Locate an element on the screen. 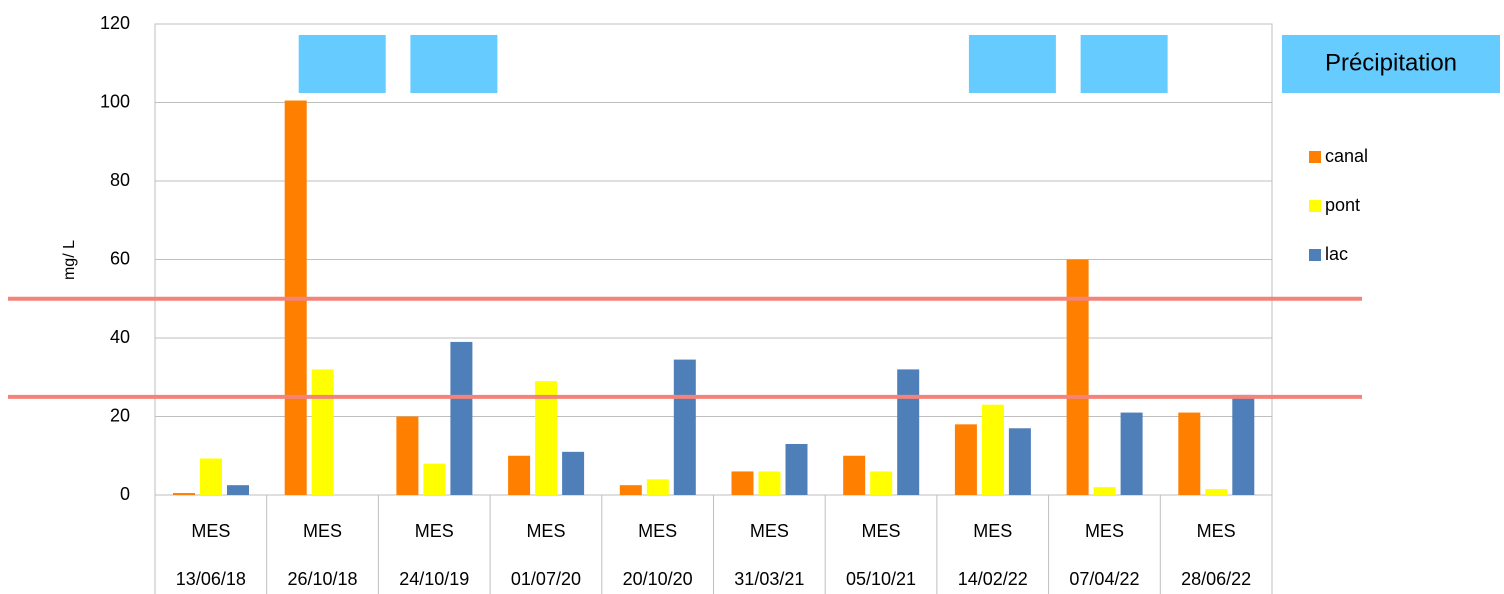 This screenshot has height=594, width=1504. x-date-label: 14/02/22 is located at coordinates (993, 579).